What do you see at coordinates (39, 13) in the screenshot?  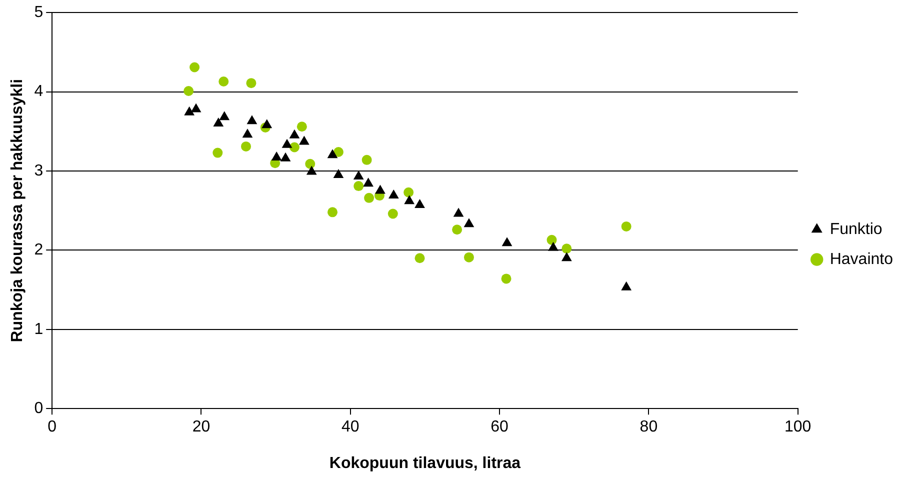 I see `y-tick-label: 5` at bounding box center [39, 13].